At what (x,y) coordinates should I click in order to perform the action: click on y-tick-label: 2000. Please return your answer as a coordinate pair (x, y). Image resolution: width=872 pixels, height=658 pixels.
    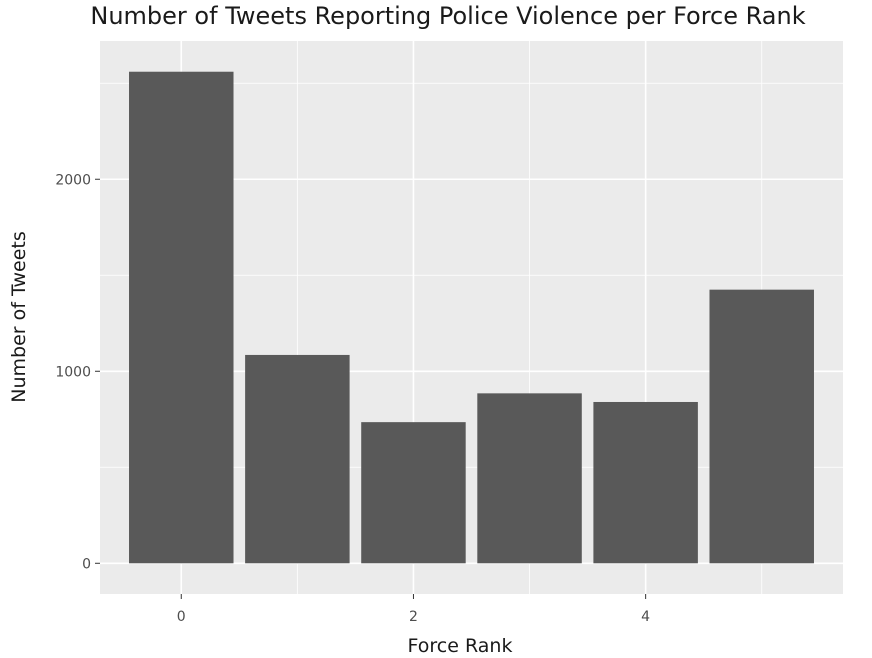
    Looking at the image, I should click on (73, 180).